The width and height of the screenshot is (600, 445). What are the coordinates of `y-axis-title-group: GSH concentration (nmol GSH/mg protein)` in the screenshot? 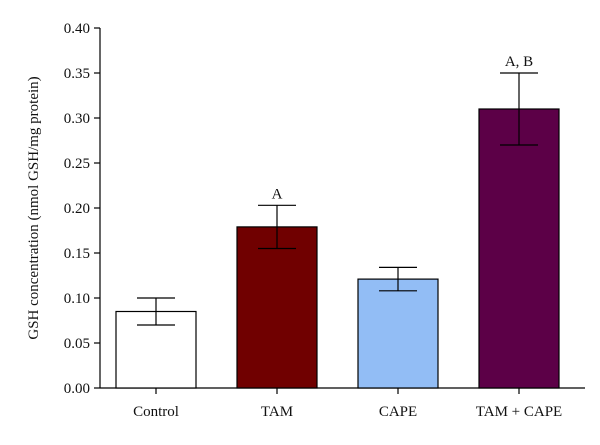 It's located at (34, 207).